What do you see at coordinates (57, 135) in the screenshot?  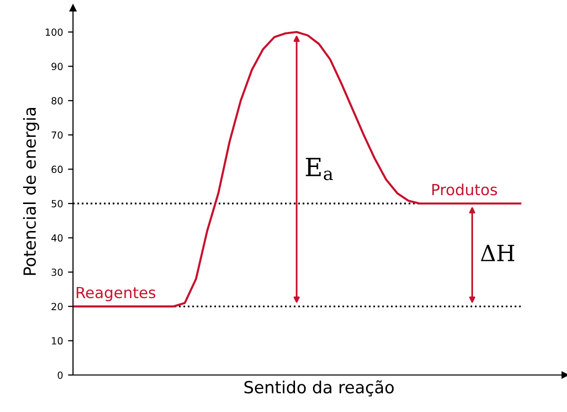 I see `y-tick-label: 70` at bounding box center [57, 135].